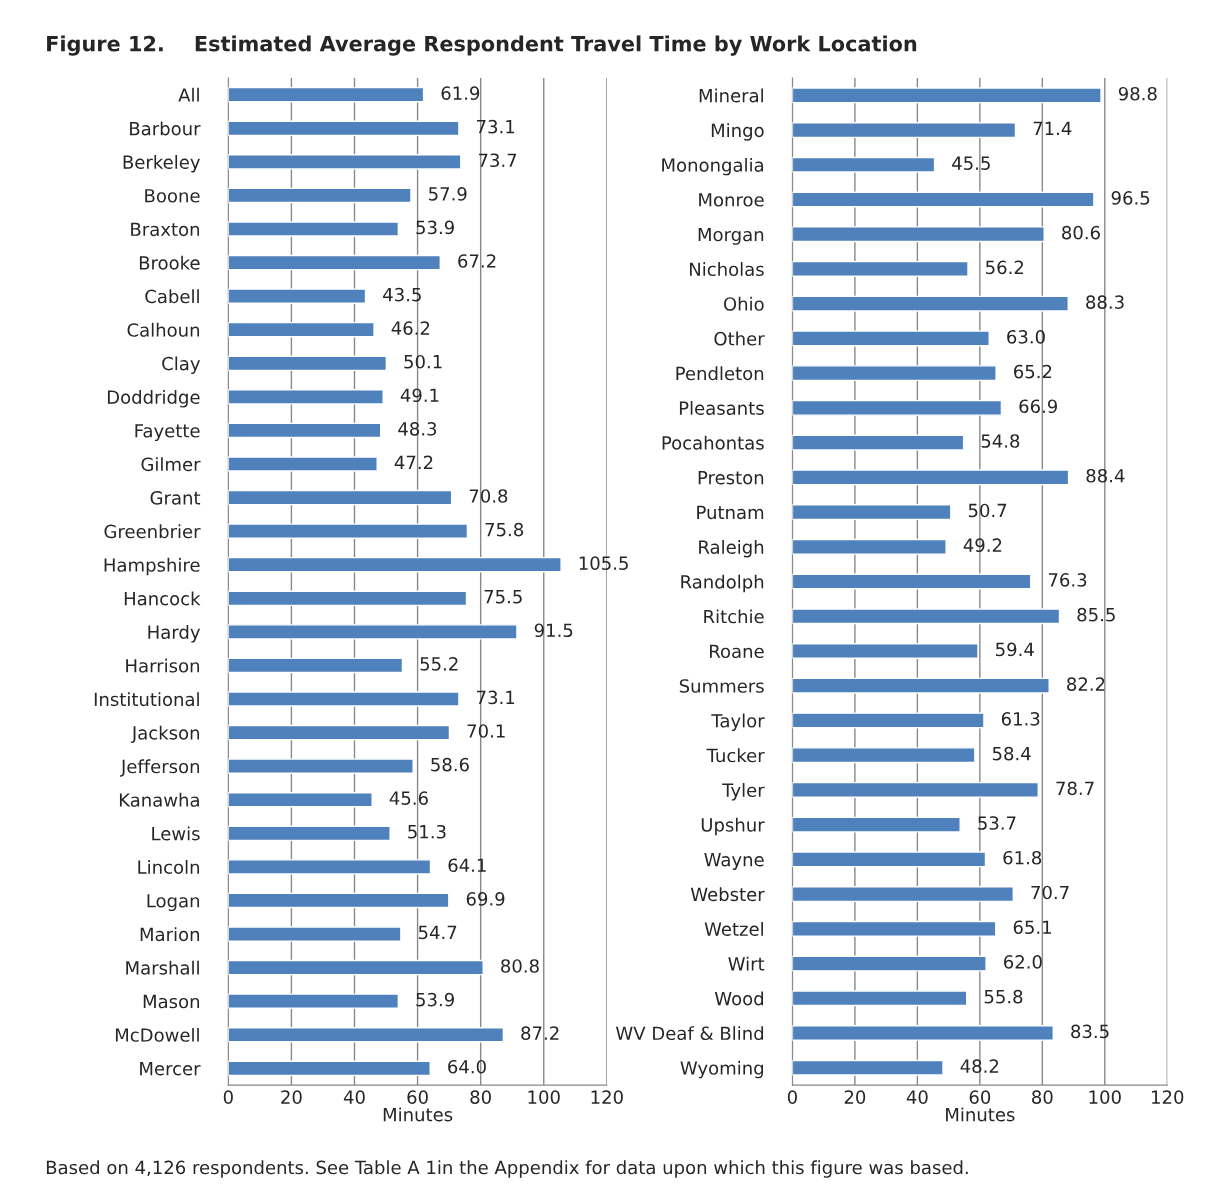  Describe the element at coordinates (467, 1066) in the screenshot. I see `data-label: 64.0` at that location.